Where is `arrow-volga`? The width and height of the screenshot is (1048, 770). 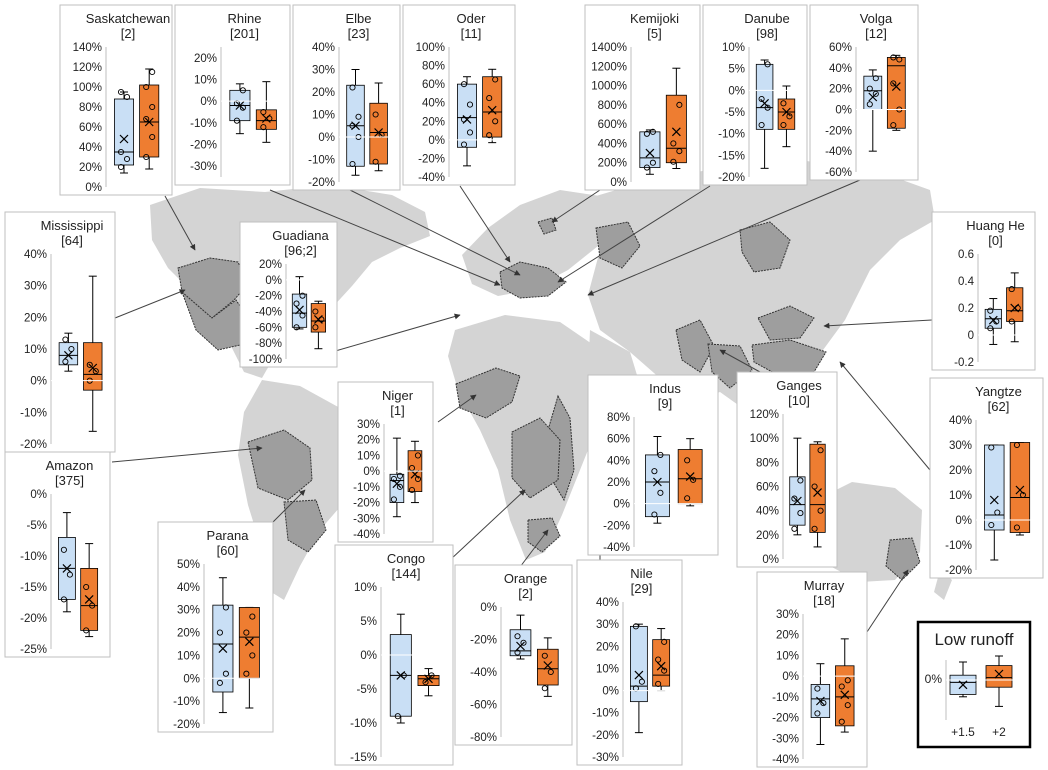
arrow-volga is located at coordinates (724, 237).